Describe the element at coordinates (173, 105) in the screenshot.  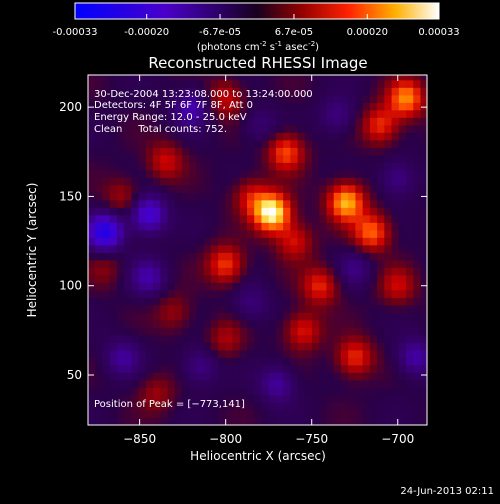
I see `detectors-annotation: Detectors: 4F 5F 6F 7F 8F, Att 0` at that location.